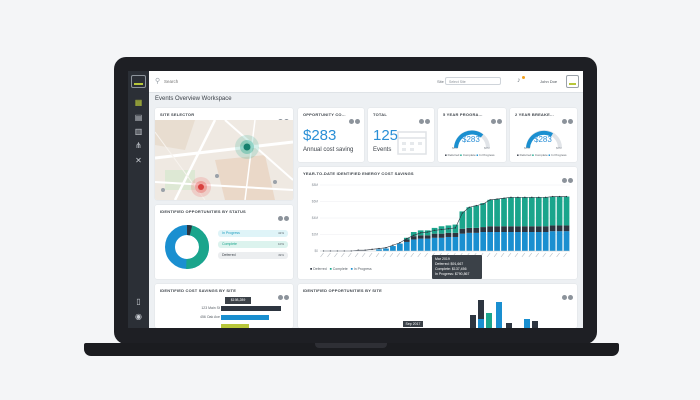  I want to click on user-name: John Doe, so click(549, 81).